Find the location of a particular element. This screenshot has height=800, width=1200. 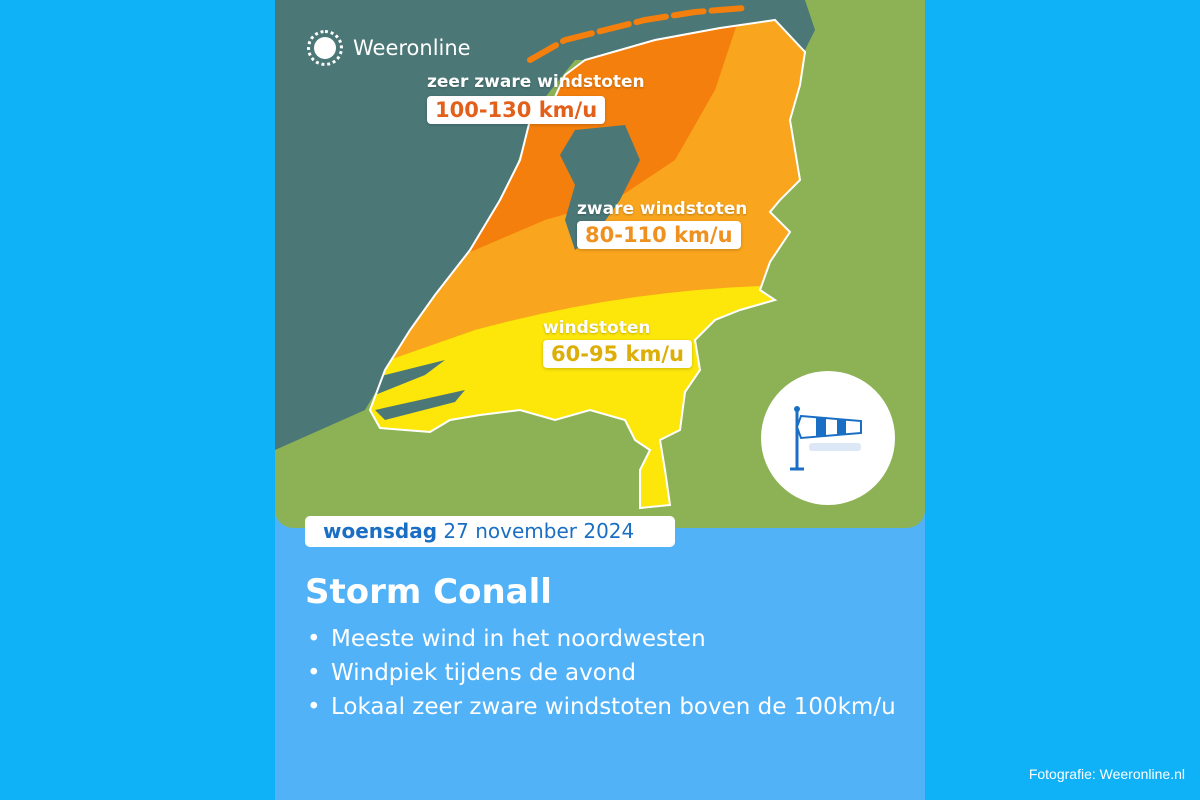

weeronline-logo: Weeronline is located at coordinates (389, 48).